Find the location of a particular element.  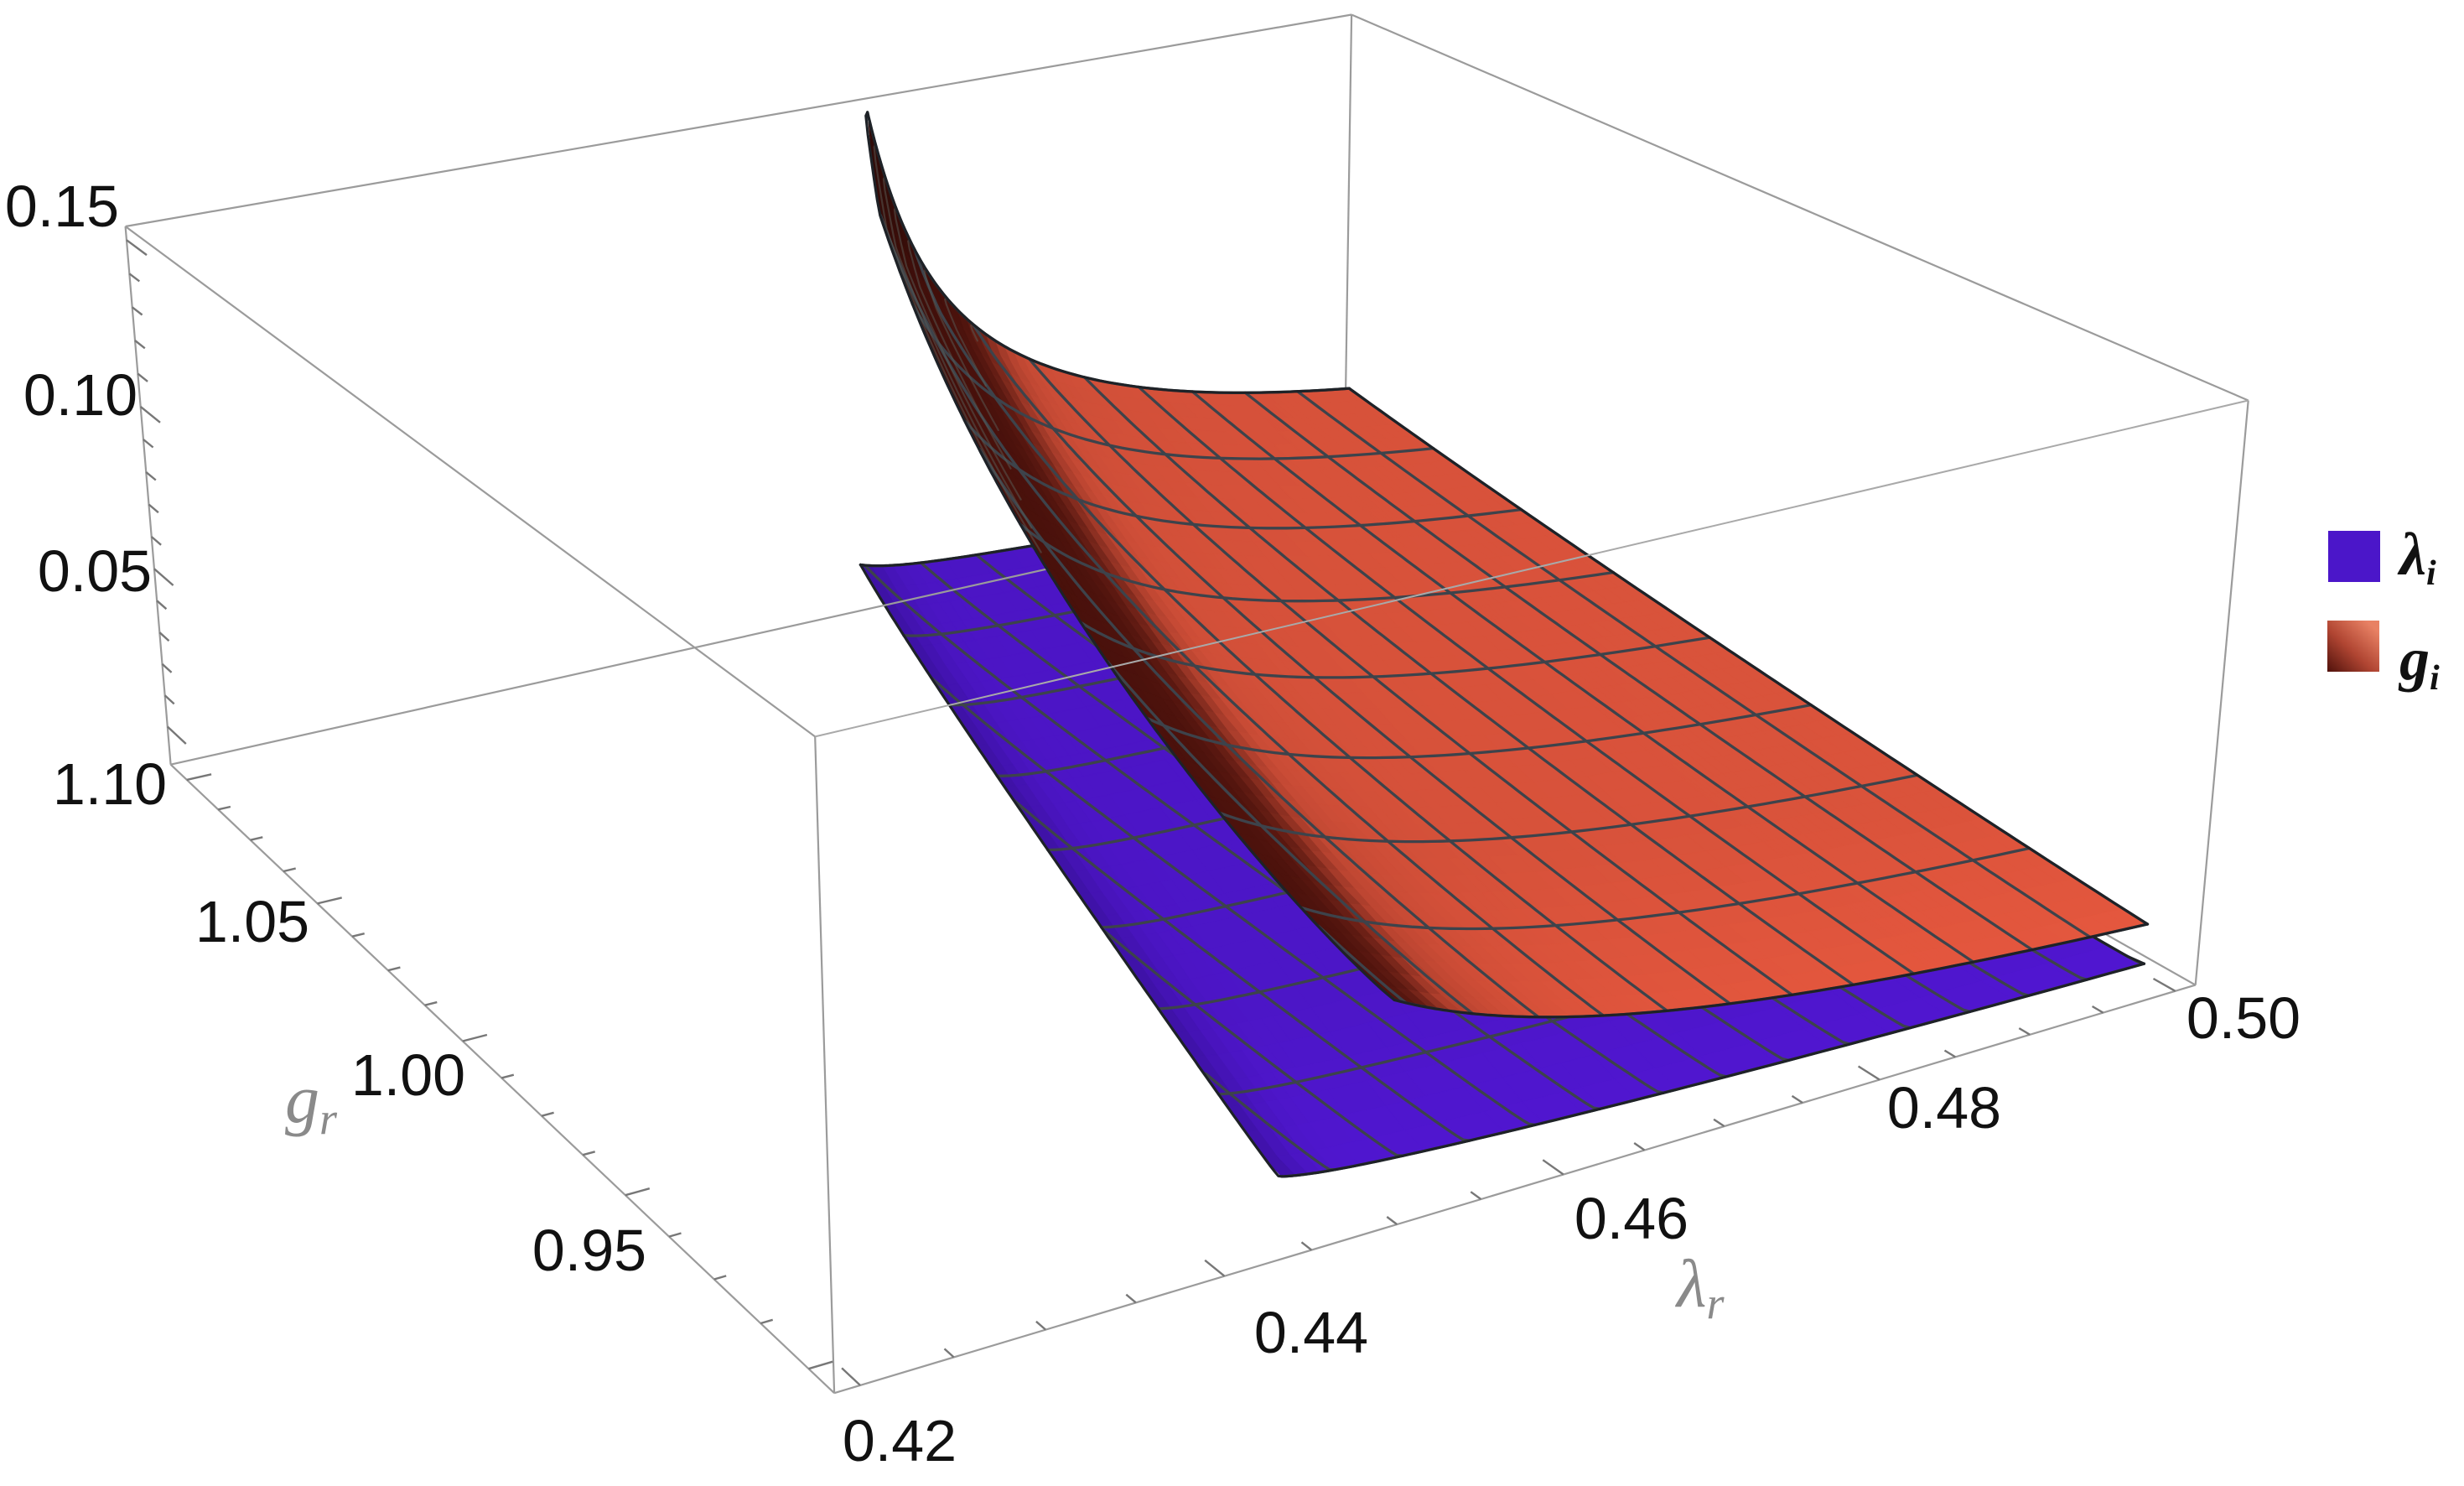

svg-text: 0.15 is located at coordinates (62, 206).